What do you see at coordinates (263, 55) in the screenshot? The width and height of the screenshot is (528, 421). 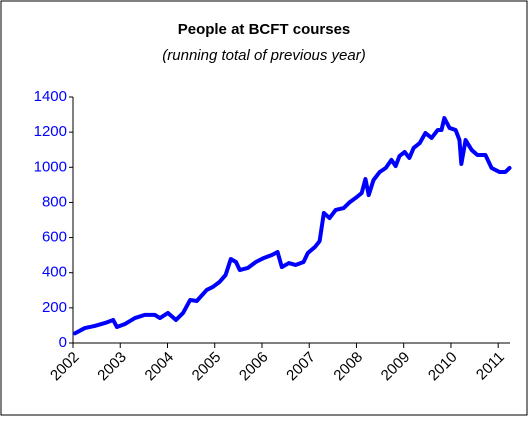 I see `chart-subtitle: (running total of previous year)` at bounding box center [263, 55].